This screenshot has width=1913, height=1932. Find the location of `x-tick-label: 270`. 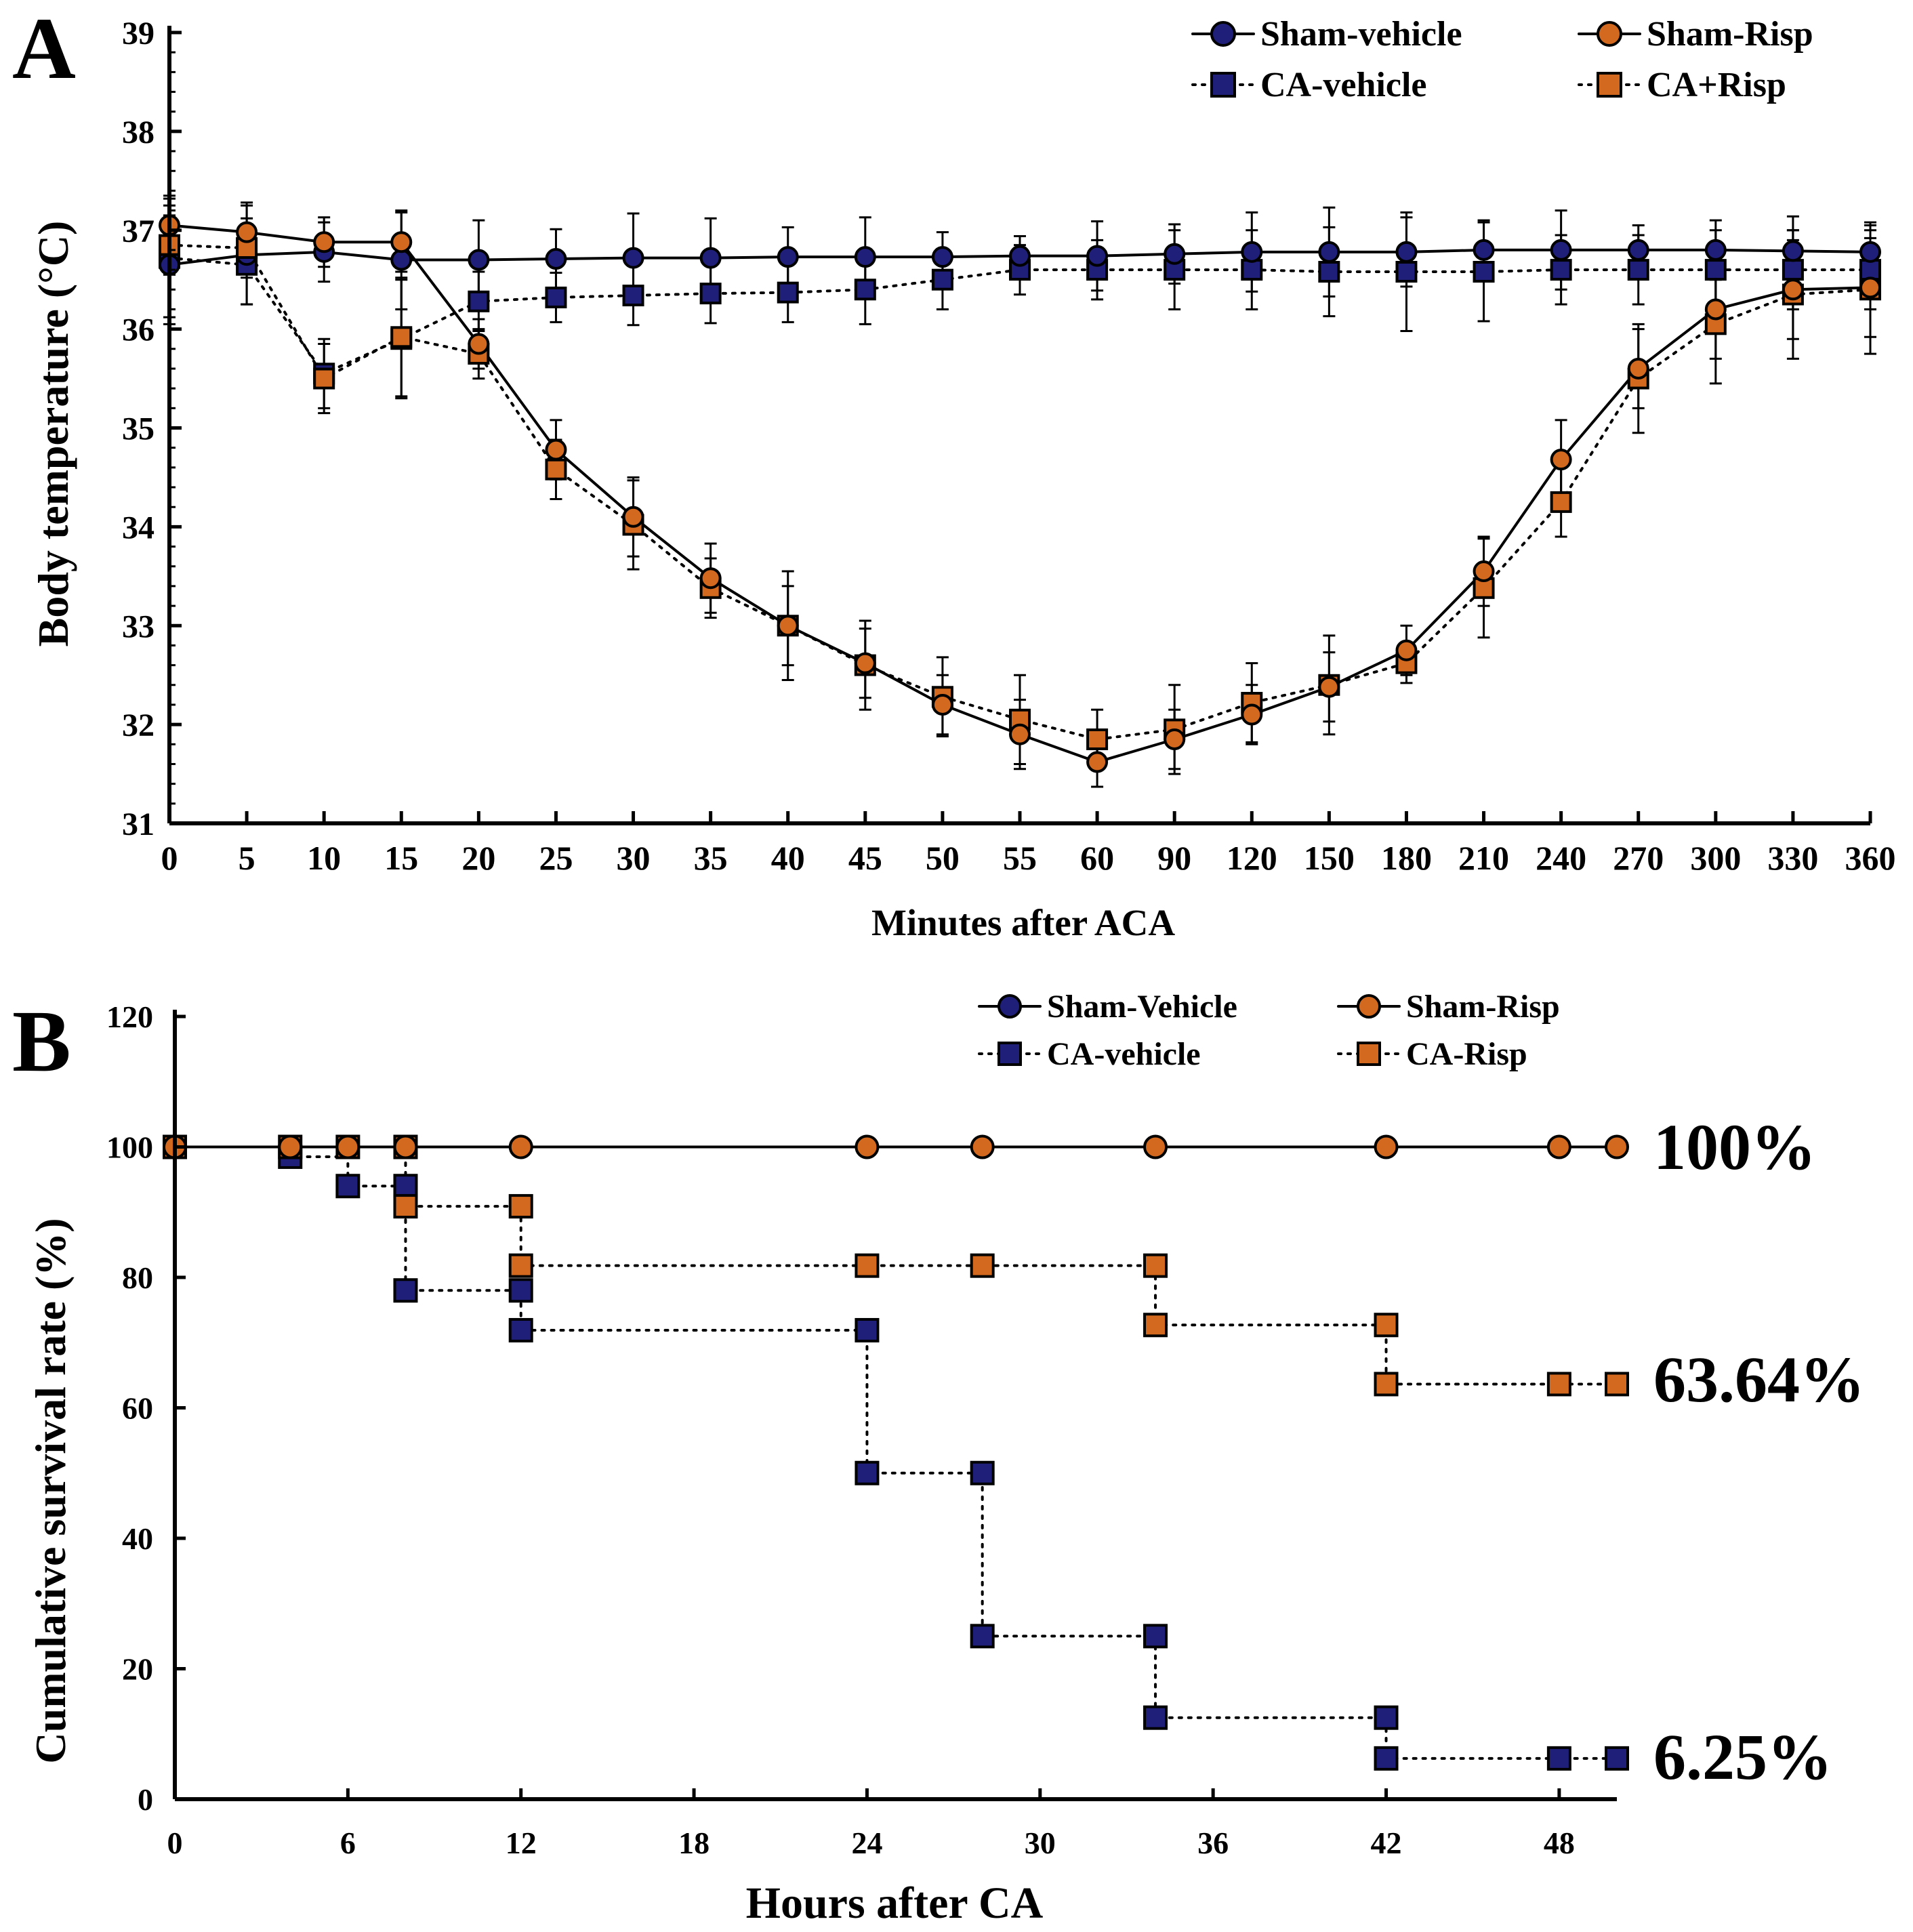

x-tick-label: 270 is located at coordinates (1638, 858).